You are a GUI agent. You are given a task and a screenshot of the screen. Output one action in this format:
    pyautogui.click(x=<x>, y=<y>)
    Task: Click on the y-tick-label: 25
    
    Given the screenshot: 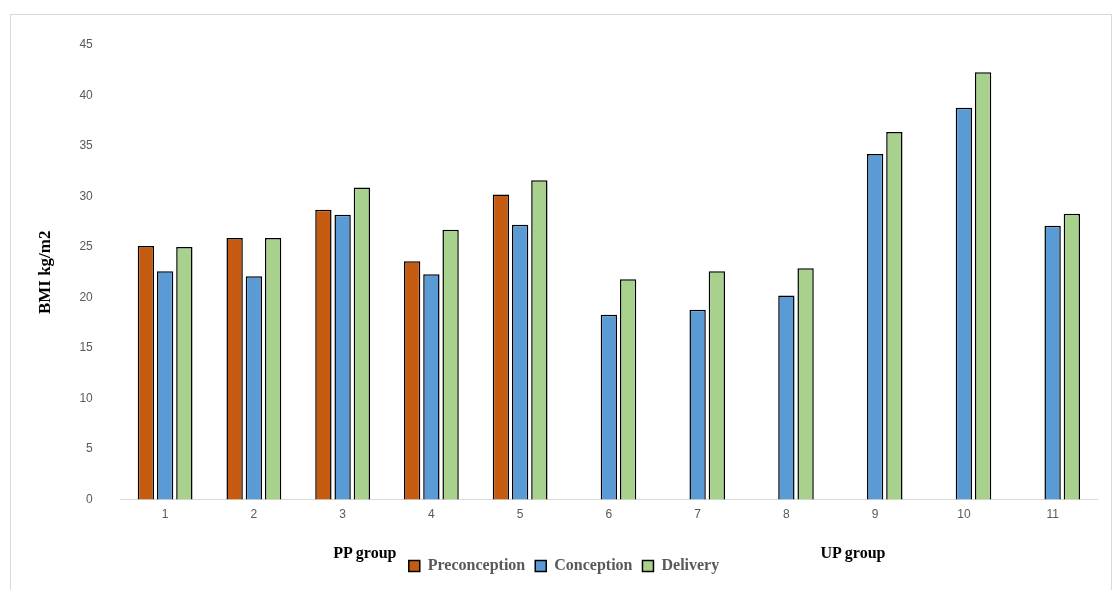 What is the action you would take?
    pyautogui.click(x=86, y=246)
    